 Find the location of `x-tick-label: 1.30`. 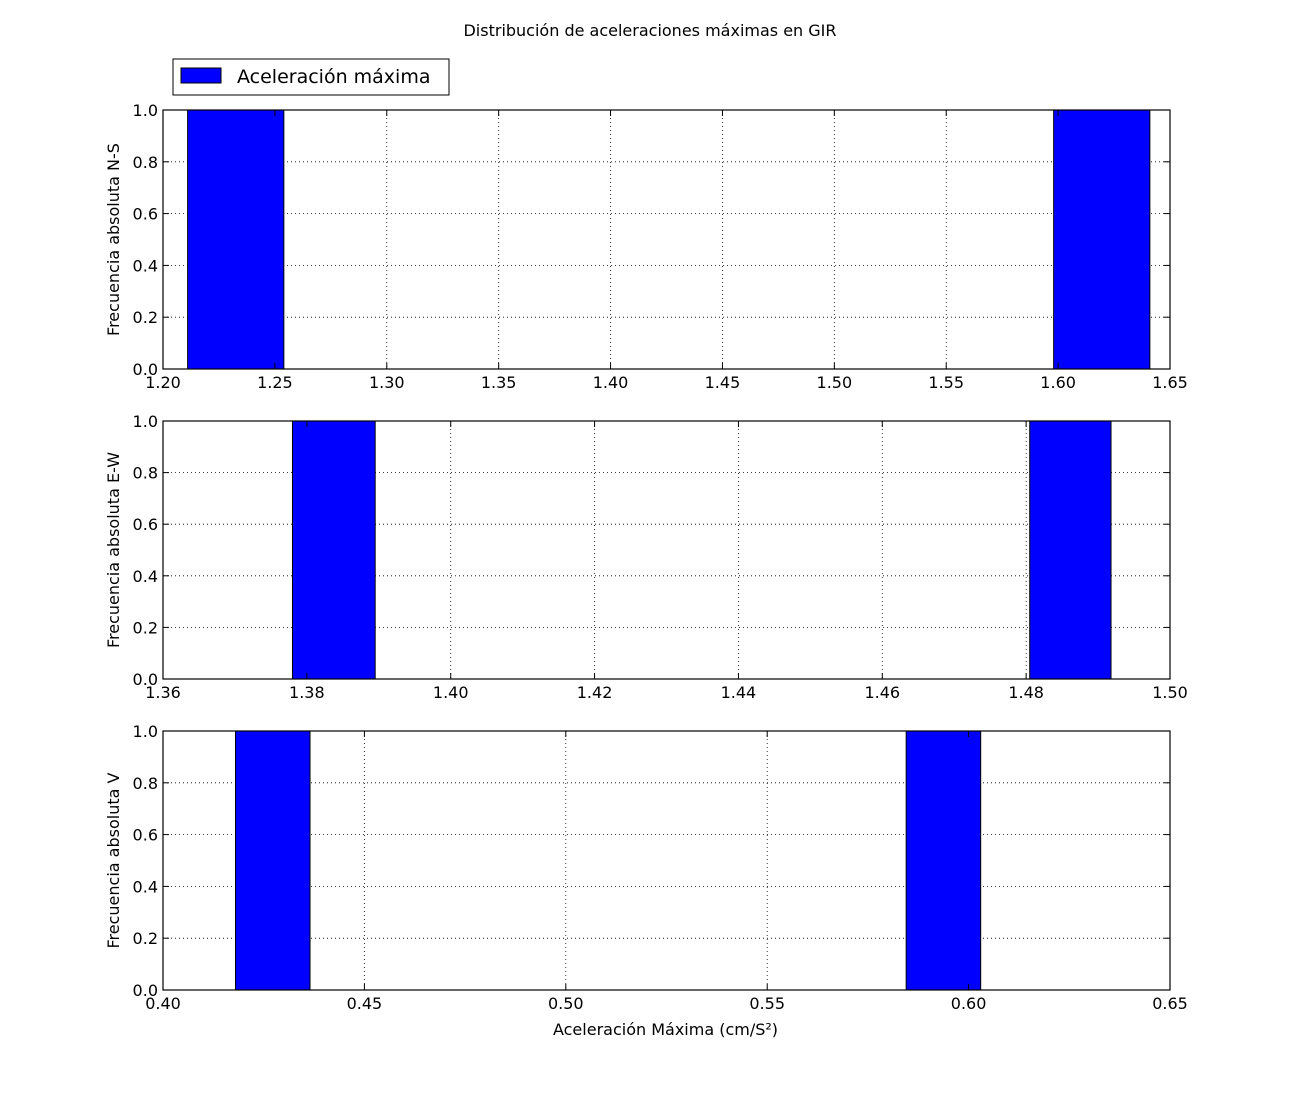

x-tick-label: 1.30 is located at coordinates (387, 382).